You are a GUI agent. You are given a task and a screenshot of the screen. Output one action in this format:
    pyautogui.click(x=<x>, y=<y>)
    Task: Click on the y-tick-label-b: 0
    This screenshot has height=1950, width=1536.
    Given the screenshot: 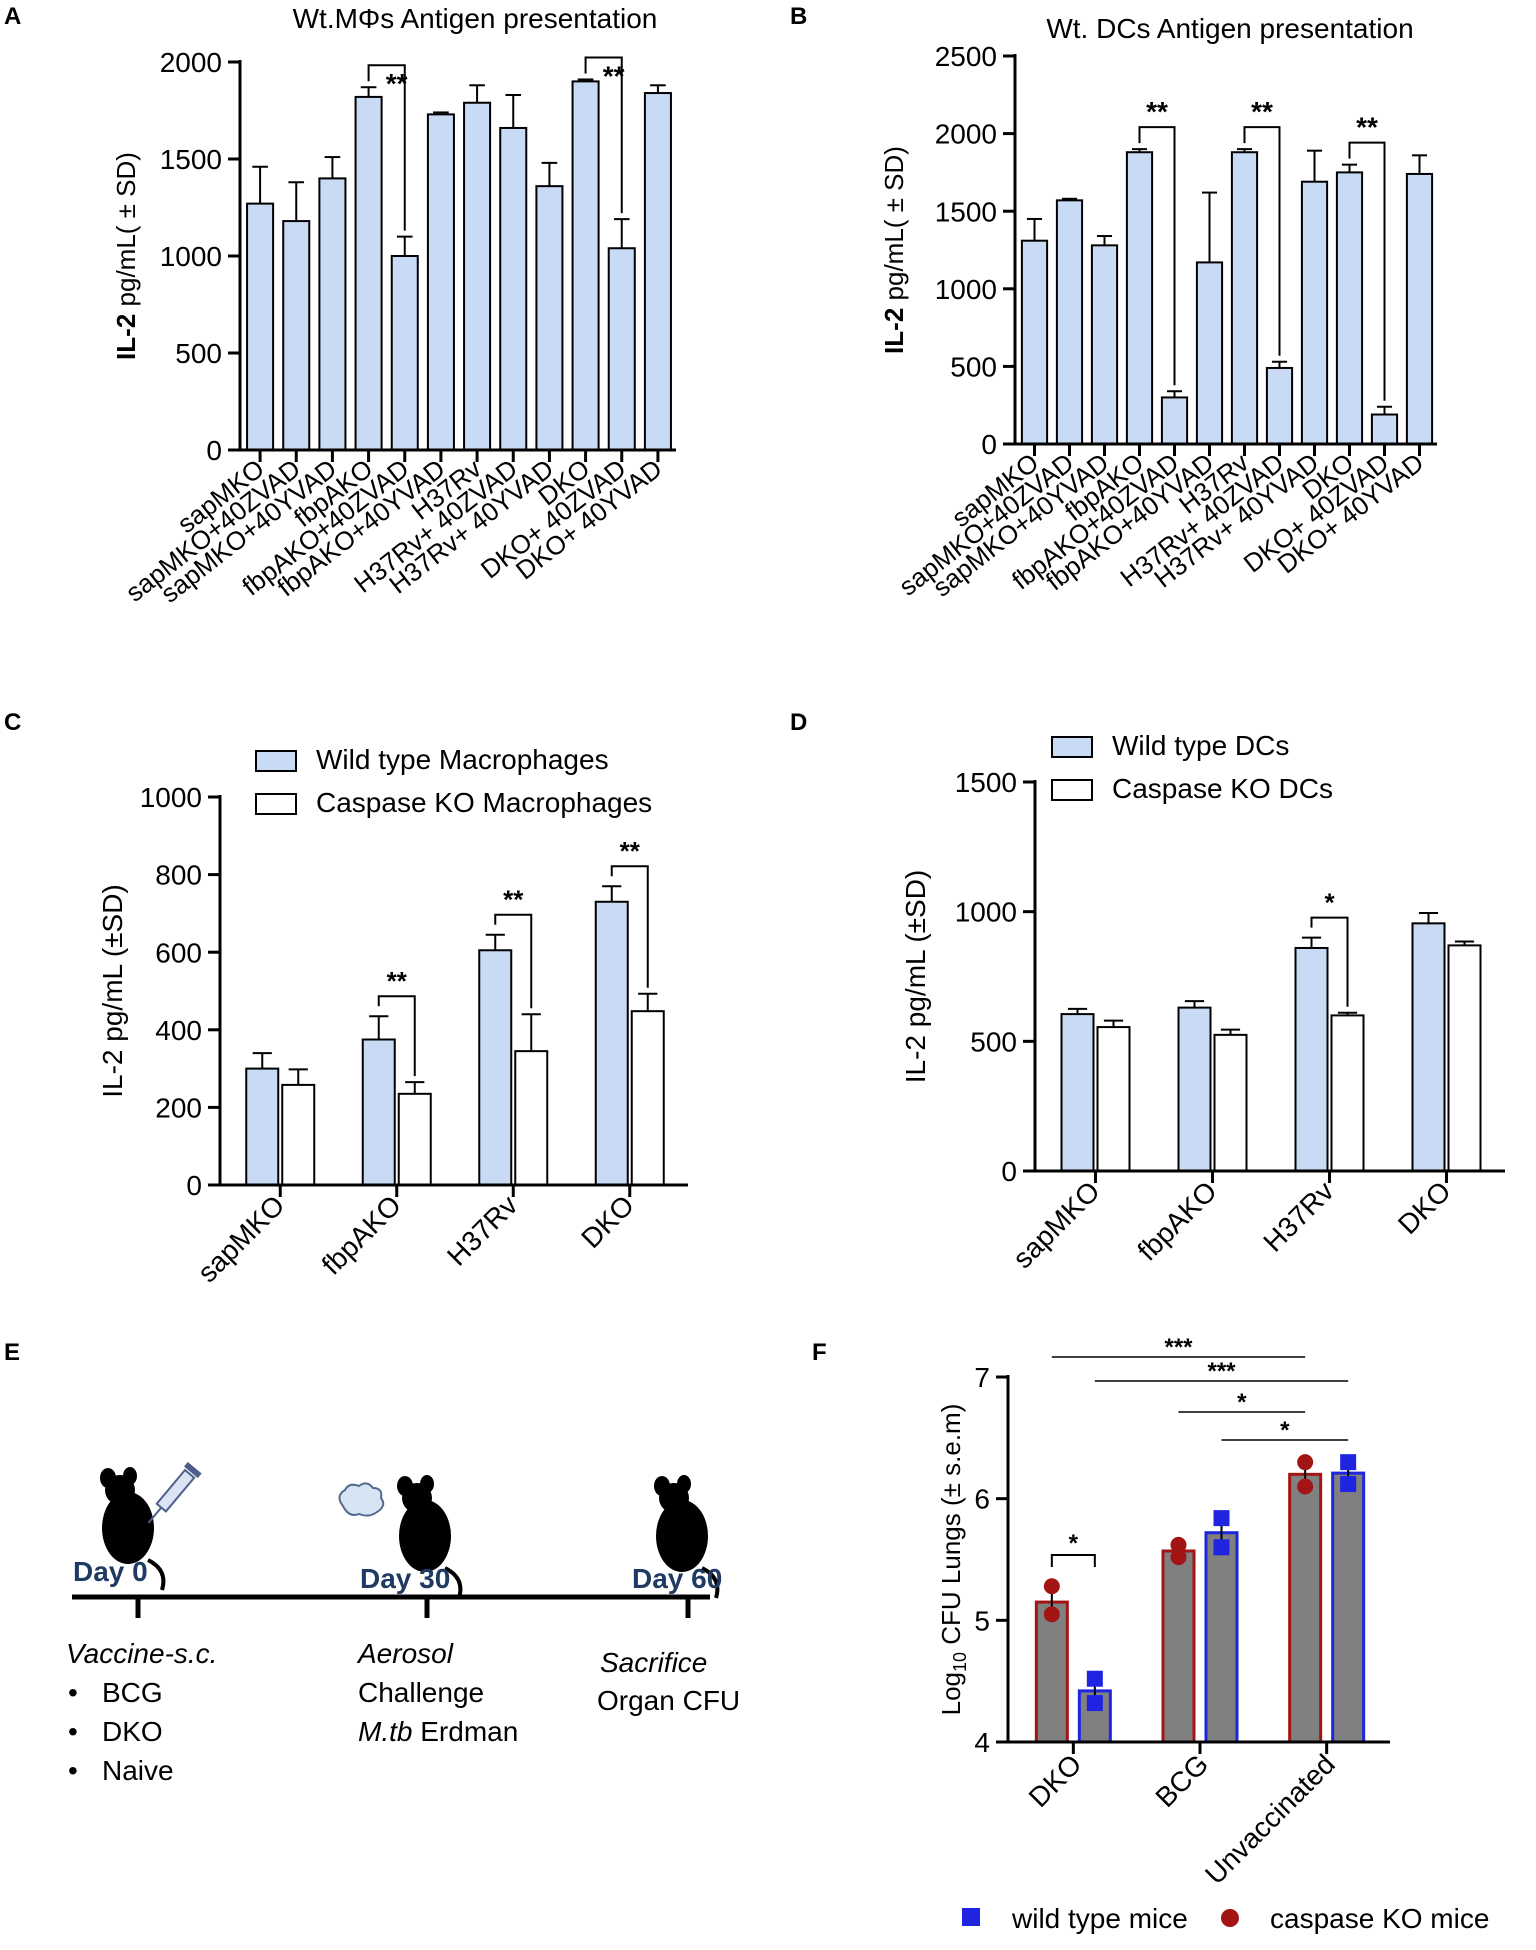 What is the action you would take?
    pyautogui.click(x=989, y=444)
    